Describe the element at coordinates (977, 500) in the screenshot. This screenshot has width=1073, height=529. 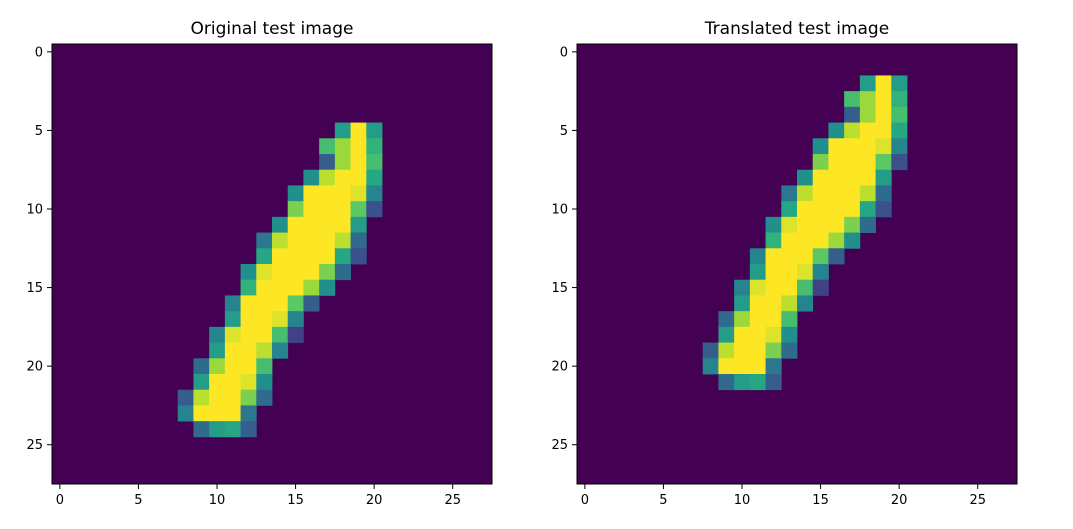
I see `x-tick-label: 25` at that location.